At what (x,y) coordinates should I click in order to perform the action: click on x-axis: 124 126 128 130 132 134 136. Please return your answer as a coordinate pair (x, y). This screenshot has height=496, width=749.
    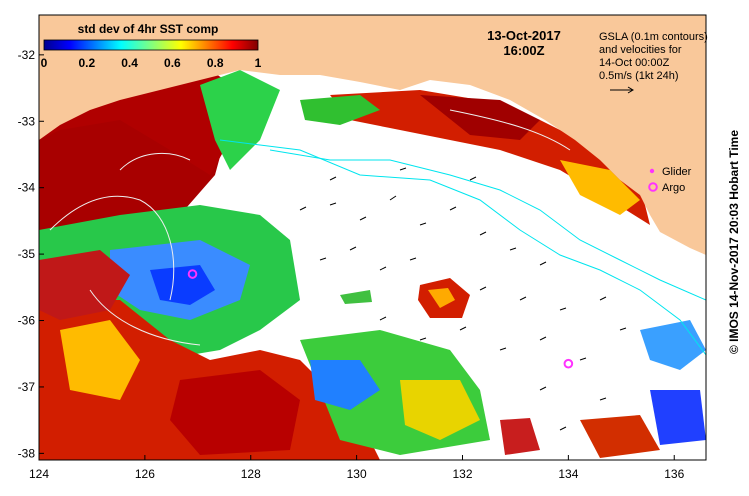
    Looking at the image, I should click on (357, 468).